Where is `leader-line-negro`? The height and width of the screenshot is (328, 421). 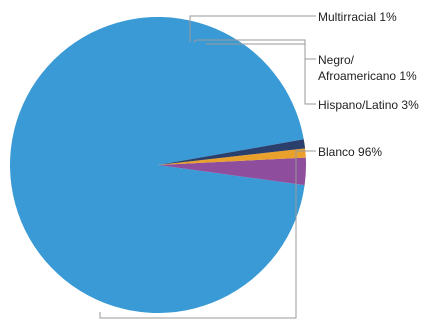 leader-line-negro is located at coordinates (254, 49).